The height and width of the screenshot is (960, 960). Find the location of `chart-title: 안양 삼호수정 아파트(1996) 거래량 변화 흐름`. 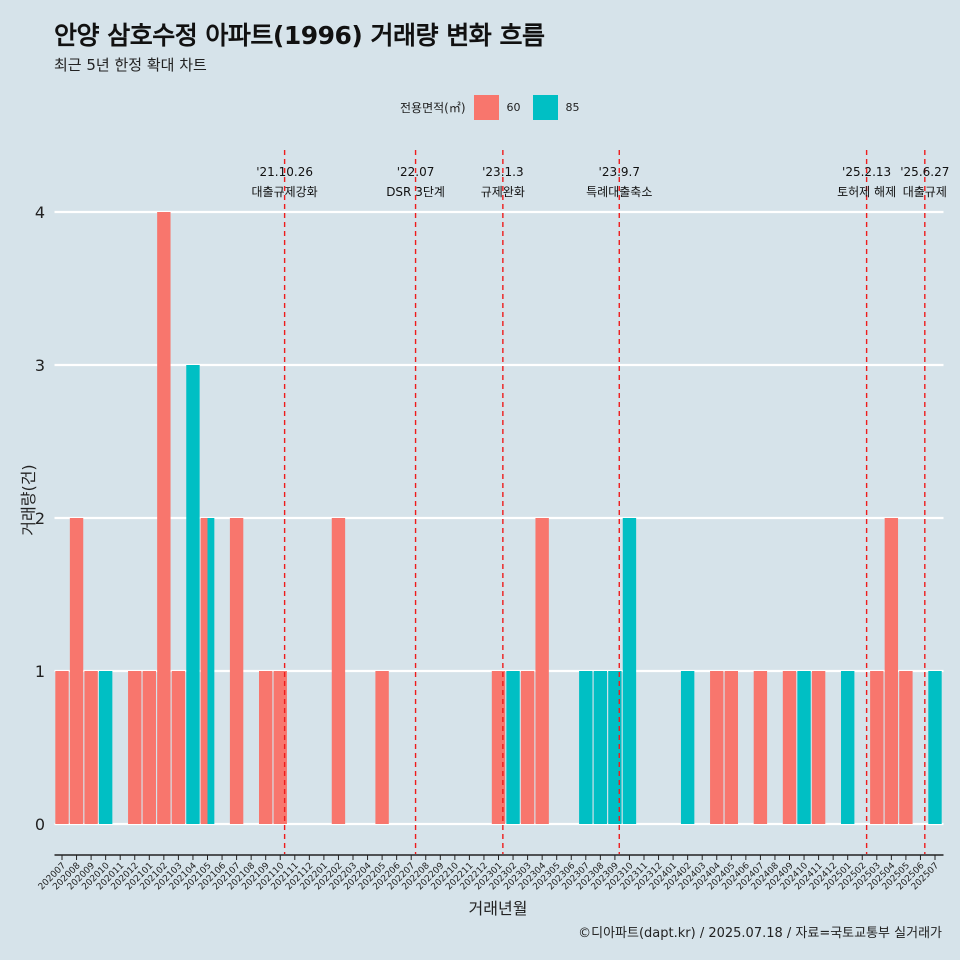

chart-title: 안양 삼호수정 아파트(1996) 거래량 변화 흐름 is located at coordinates (299, 35).